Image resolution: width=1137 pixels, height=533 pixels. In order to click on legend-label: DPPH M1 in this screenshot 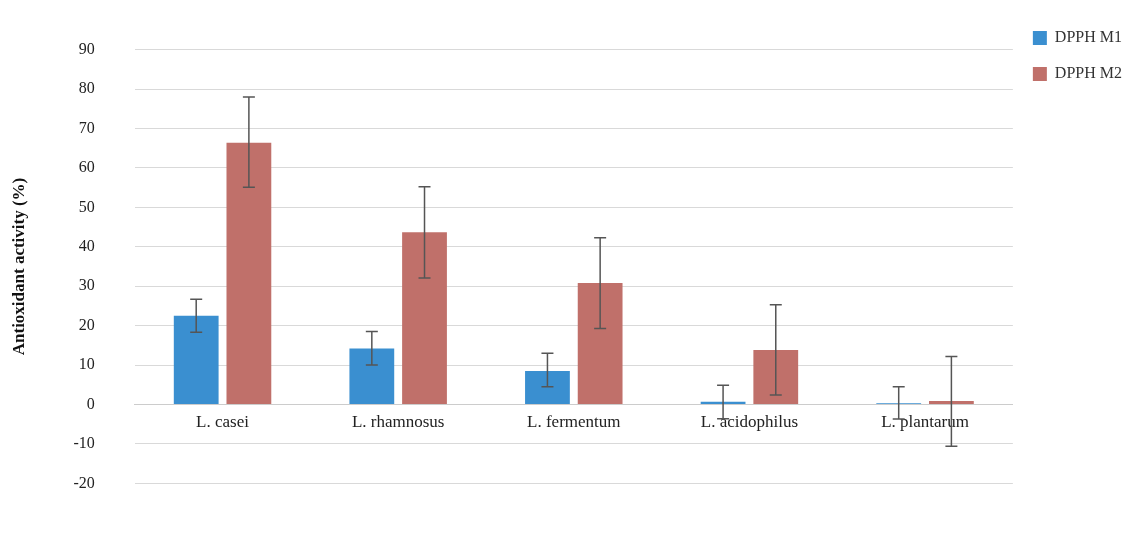, I will do `click(1088, 37)`.